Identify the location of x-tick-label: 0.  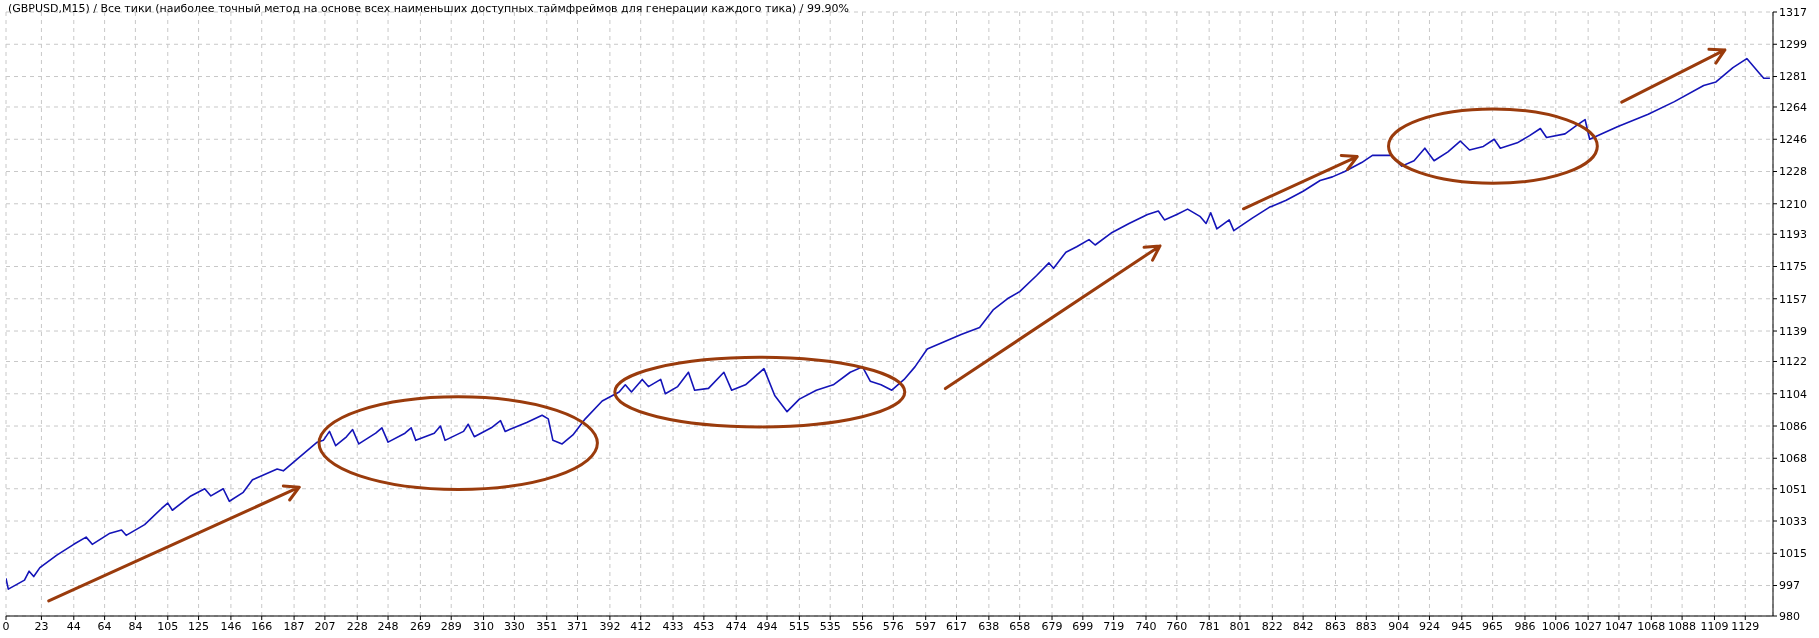
(6, 626).